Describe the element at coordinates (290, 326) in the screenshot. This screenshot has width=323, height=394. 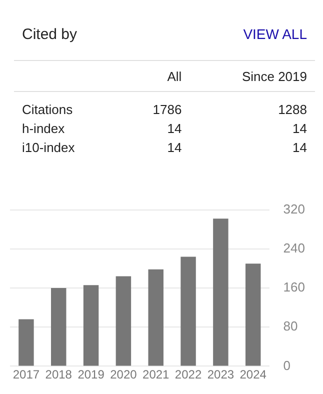
I see `y-tick-label: 80` at that location.